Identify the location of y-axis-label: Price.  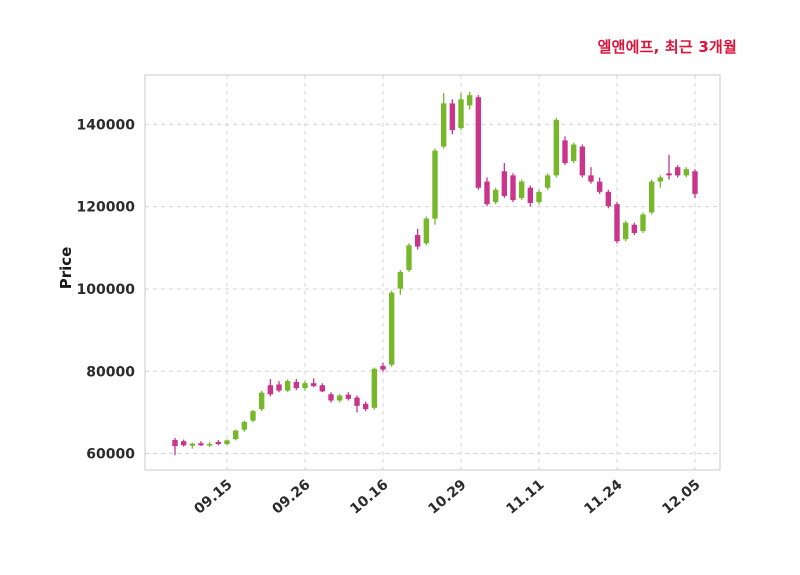
(66, 268).